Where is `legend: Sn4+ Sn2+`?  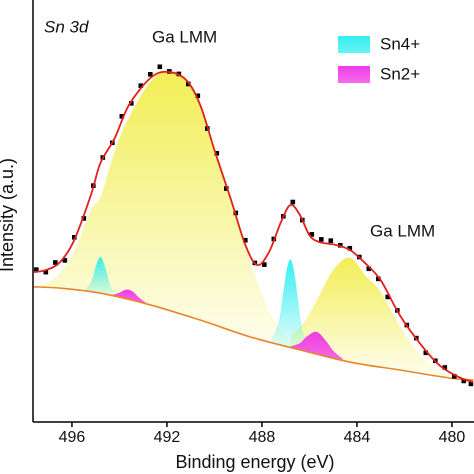 legend: Sn4+ Sn2+ is located at coordinates (379, 58).